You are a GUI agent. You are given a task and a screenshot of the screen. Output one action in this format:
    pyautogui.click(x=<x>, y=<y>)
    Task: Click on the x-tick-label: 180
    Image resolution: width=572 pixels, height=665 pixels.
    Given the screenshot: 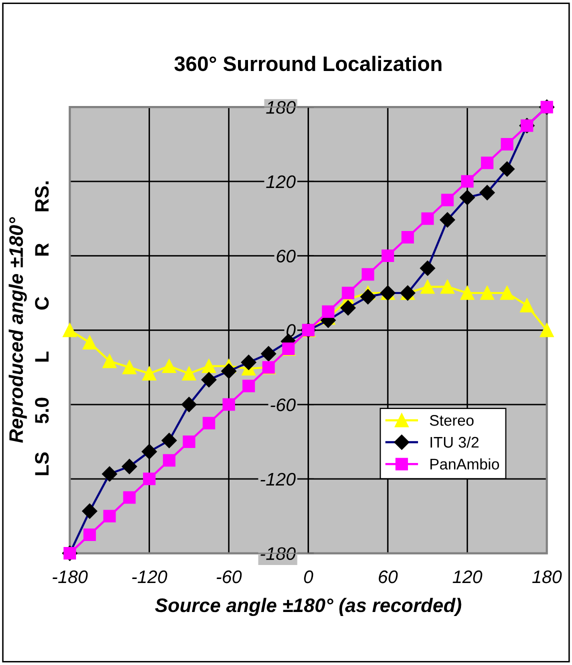 What is the action you would take?
    pyautogui.click(x=547, y=577)
    